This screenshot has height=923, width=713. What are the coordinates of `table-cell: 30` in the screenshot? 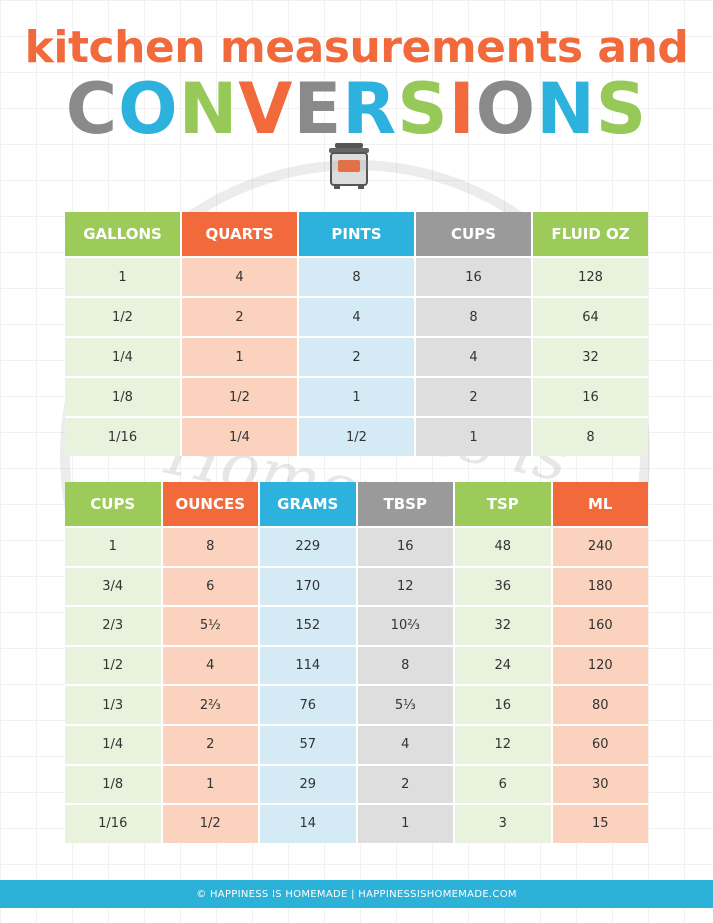 It's located at (600, 784).